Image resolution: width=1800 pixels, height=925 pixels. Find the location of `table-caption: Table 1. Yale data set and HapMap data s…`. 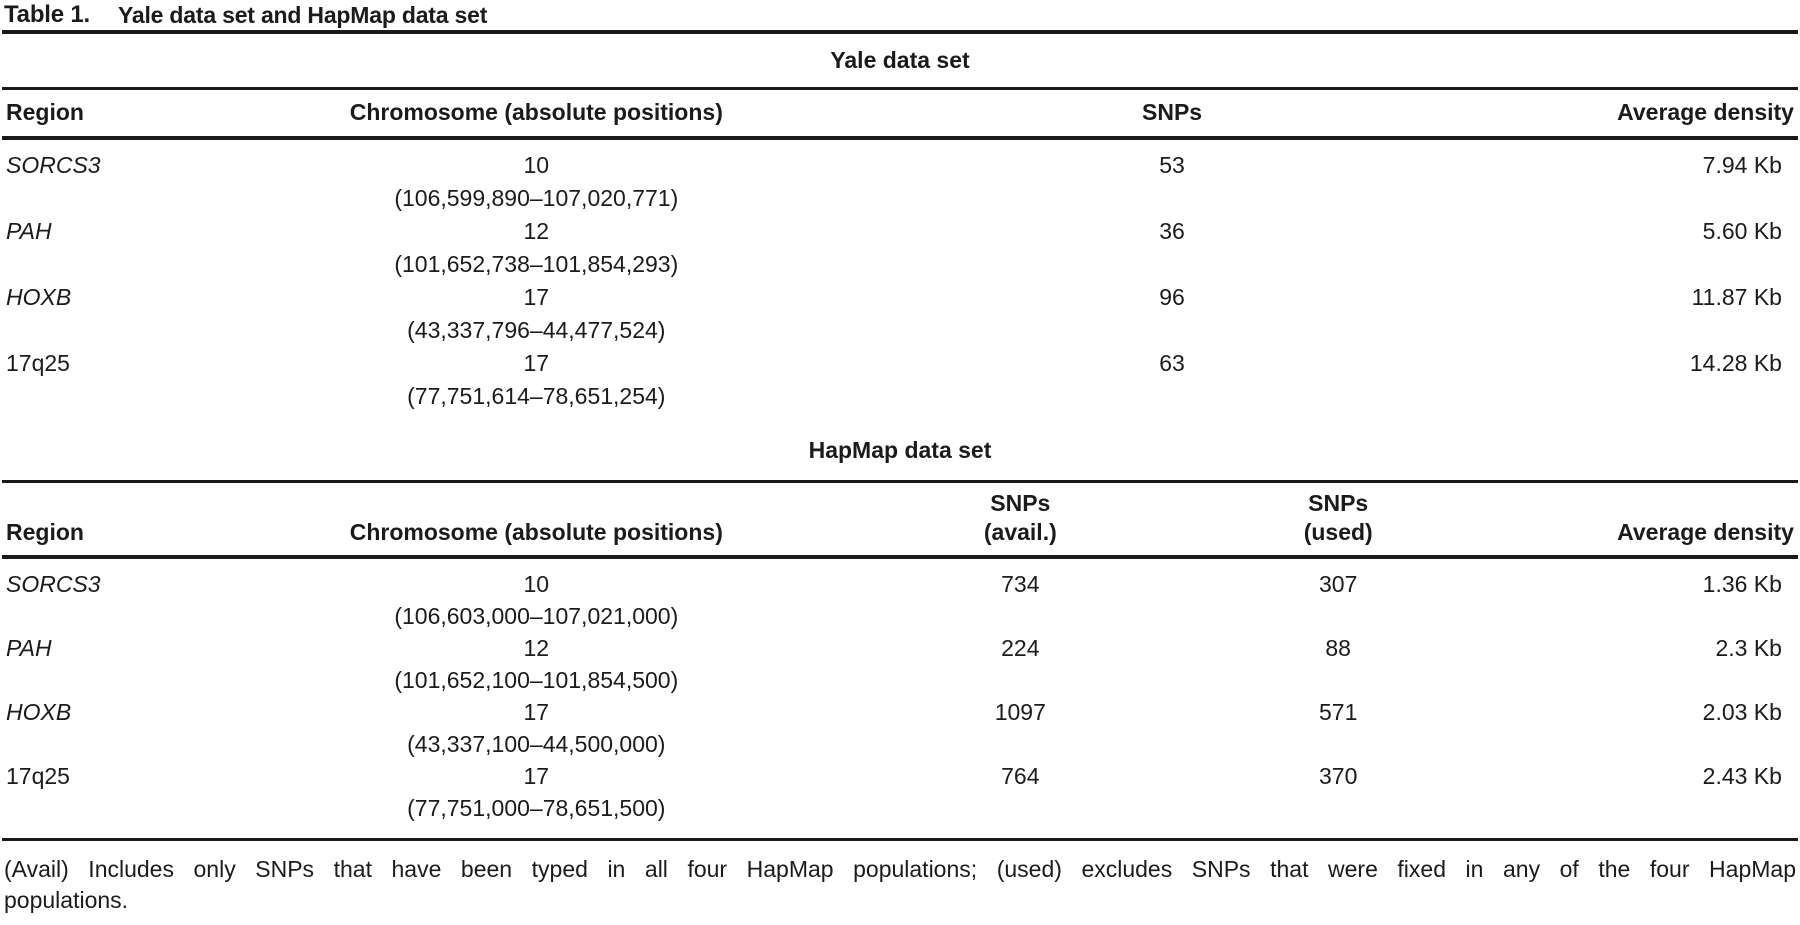

table-caption: Table 1. Yale data set and HapMap data s… is located at coordinates (900, 15).